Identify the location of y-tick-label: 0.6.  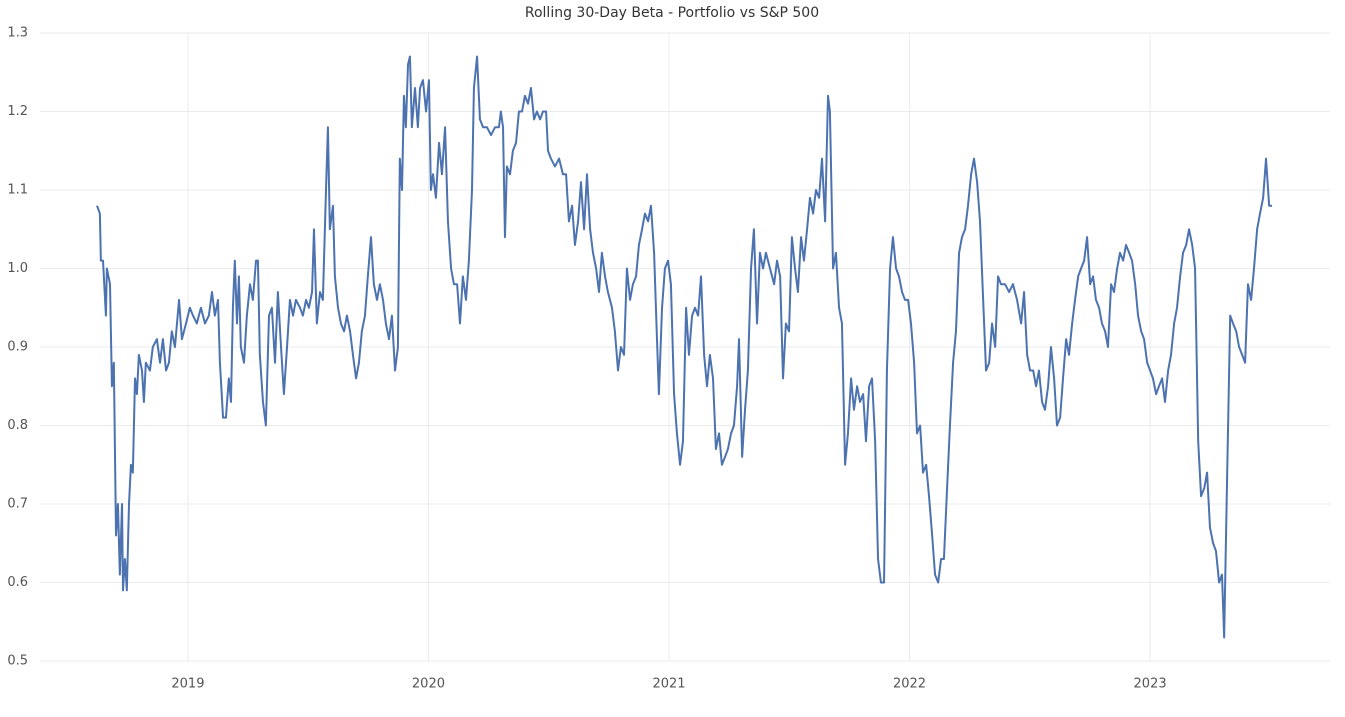
(17, 582).